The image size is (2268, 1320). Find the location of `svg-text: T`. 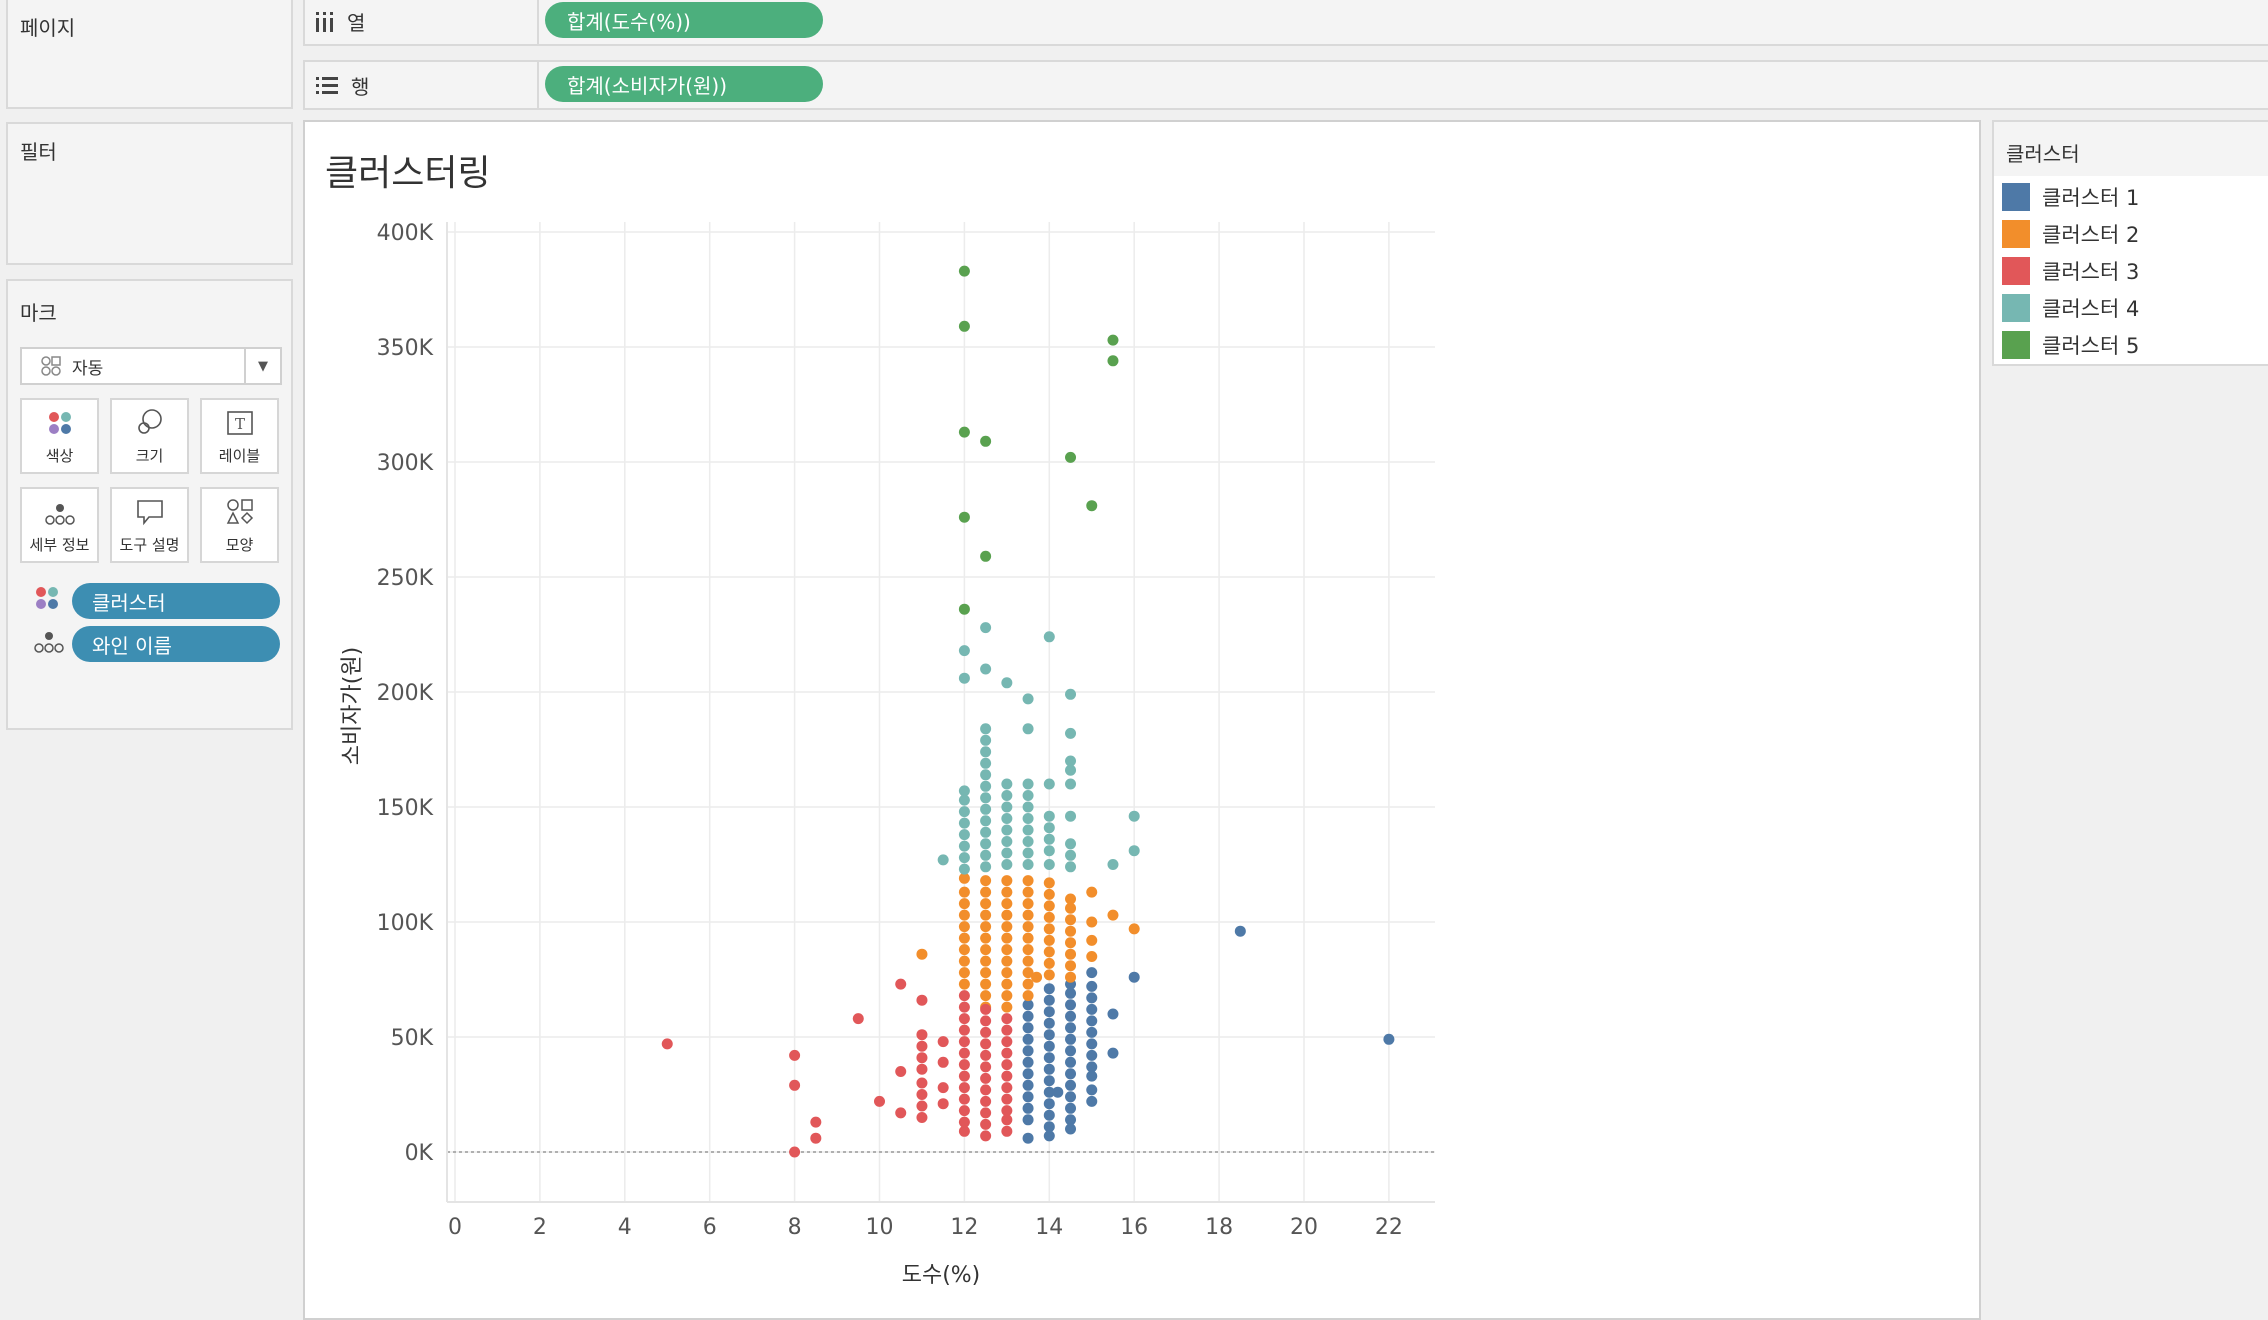

svg-text: T is located at coordinates (239, 424).